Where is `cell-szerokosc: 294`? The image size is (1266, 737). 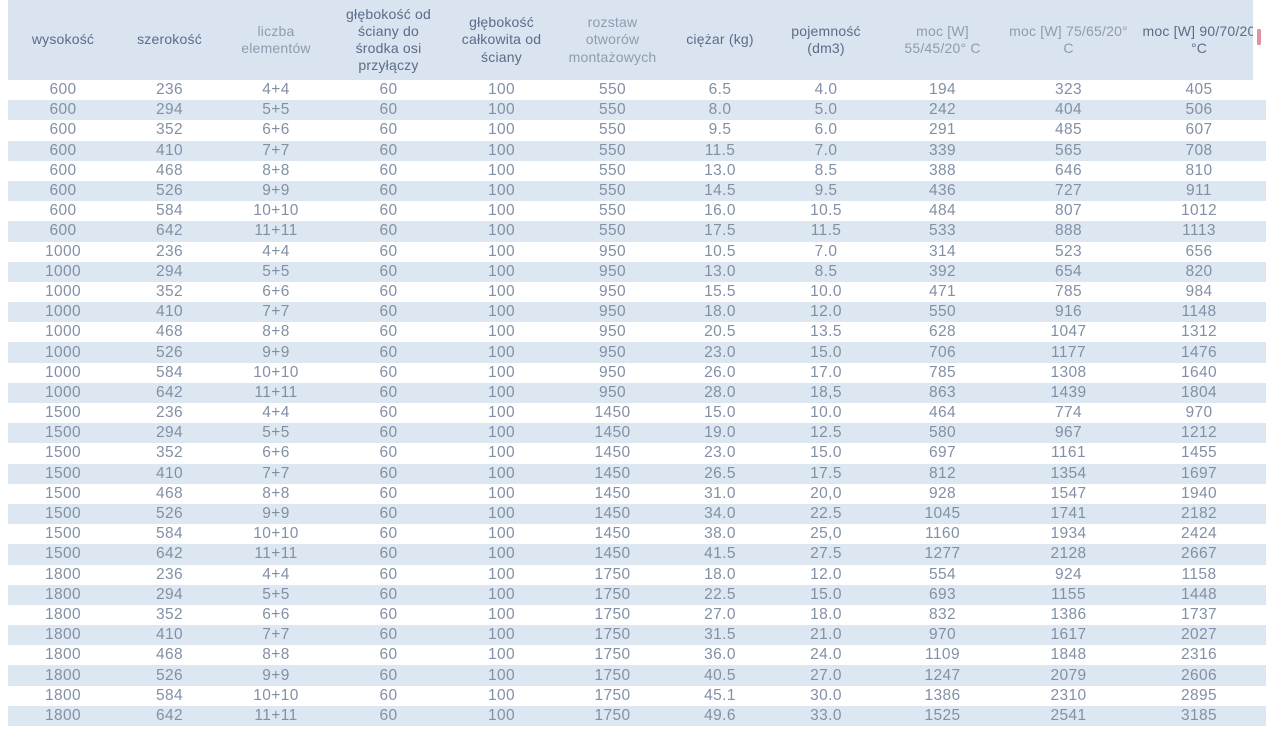 cell-szerokosc: 294 is located at coordinates (169, 110).